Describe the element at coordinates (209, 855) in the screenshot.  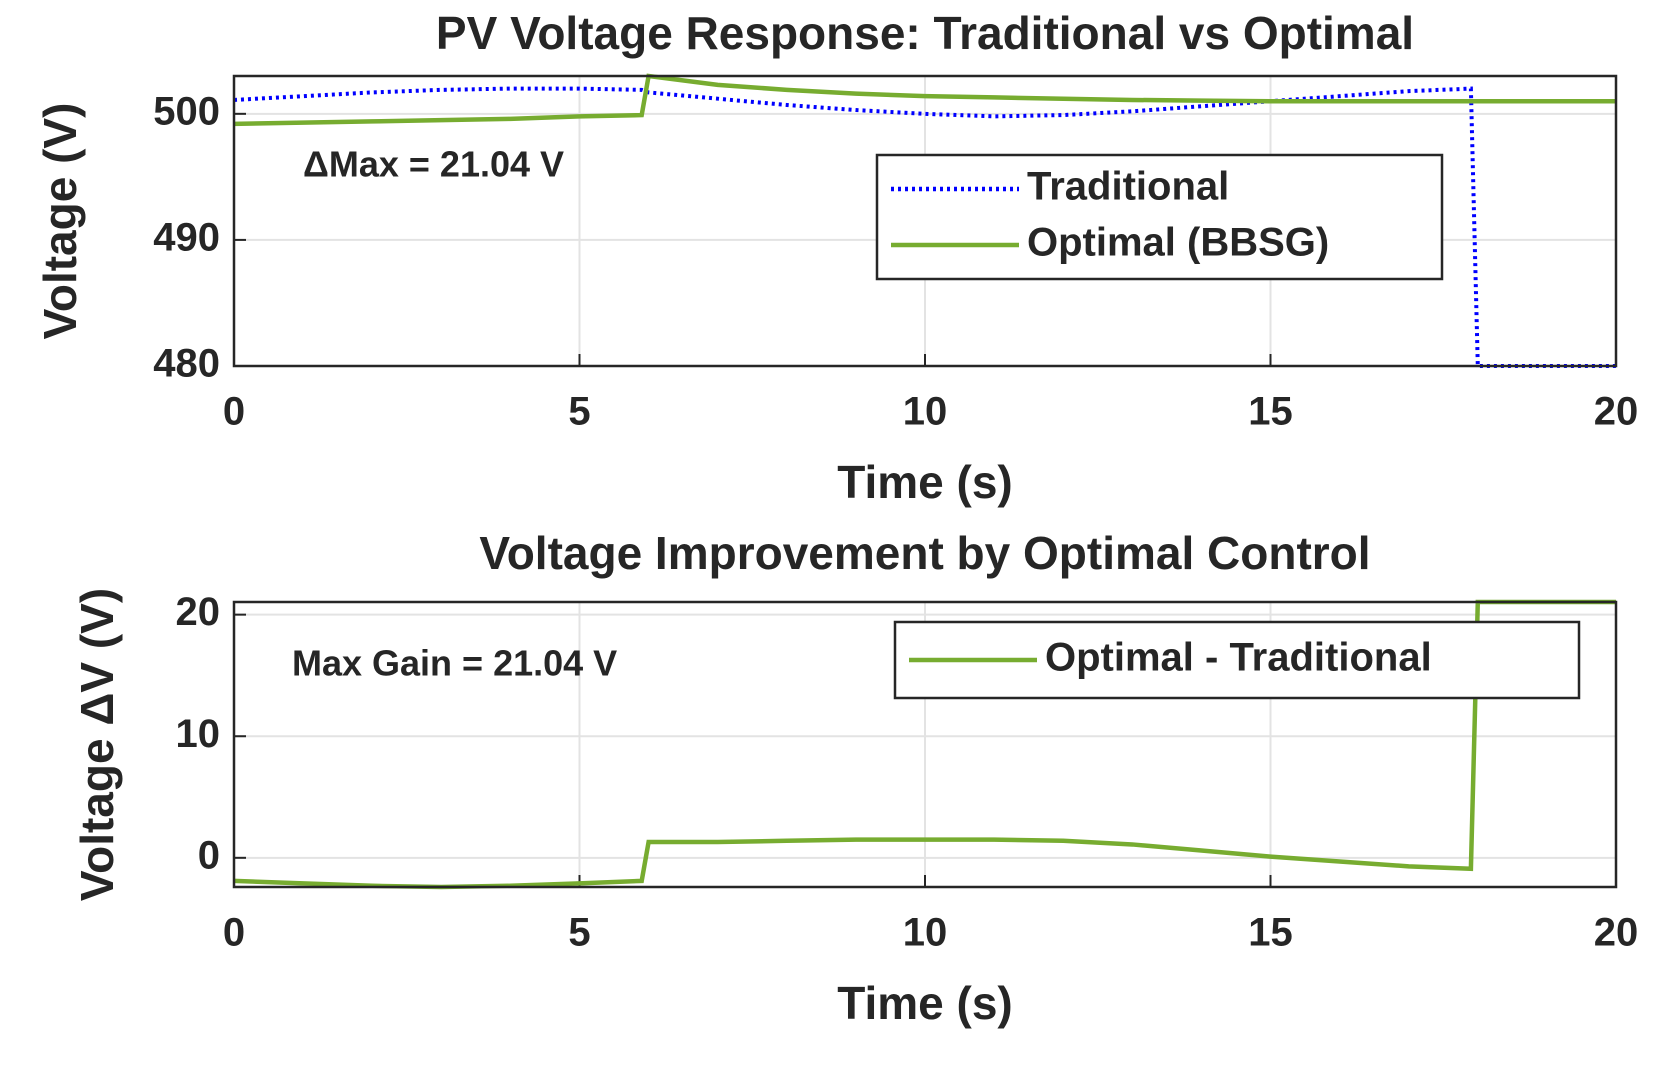
I see `y-tick-label: 0` at that location.